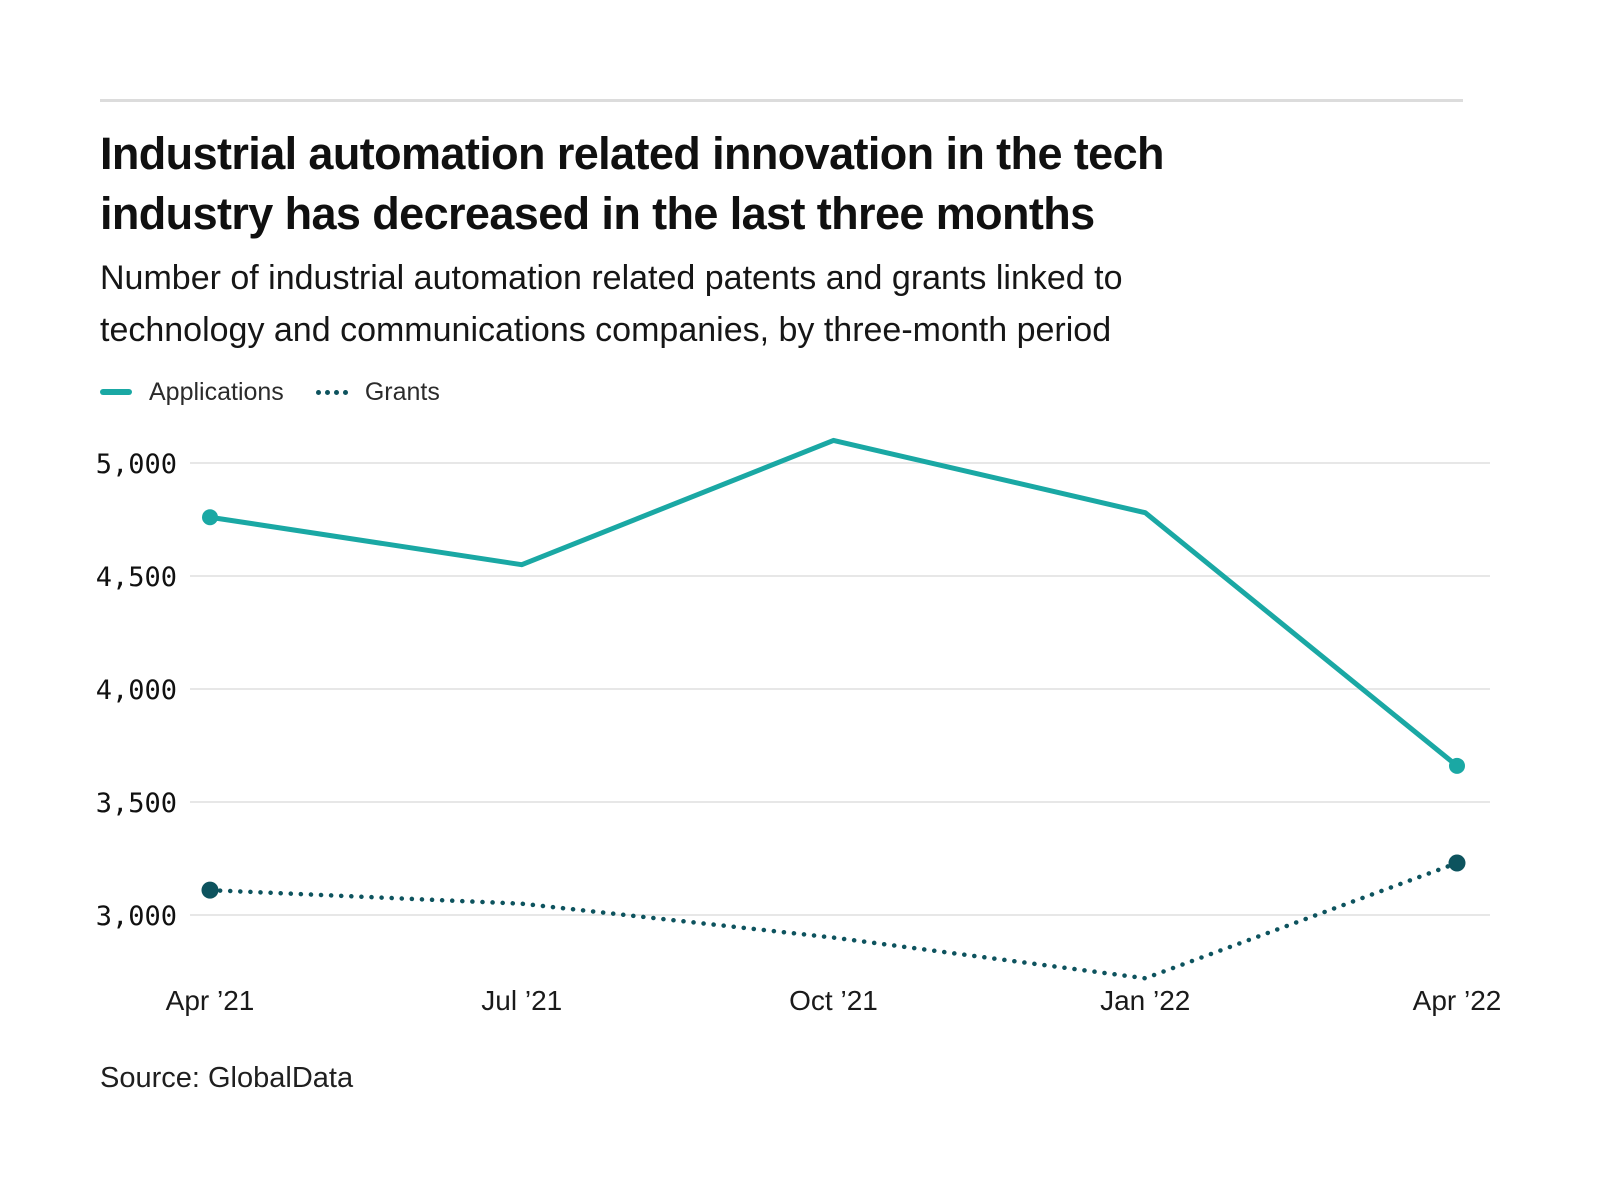 The height and width of the screenshot is (1200, 1600). Describe the element at coordinates (521, 1000) in the screenshot. I see `x-axis-tick-label: Jul ’21` at that location.